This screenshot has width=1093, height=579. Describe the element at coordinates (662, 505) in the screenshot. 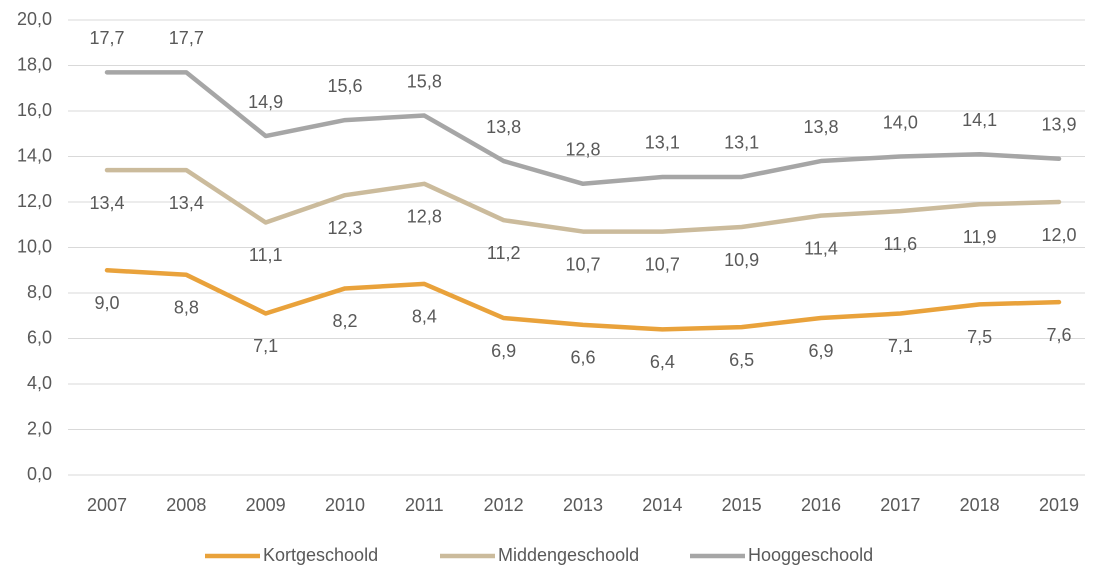

I see `x-tick-label: 2014` at that location.